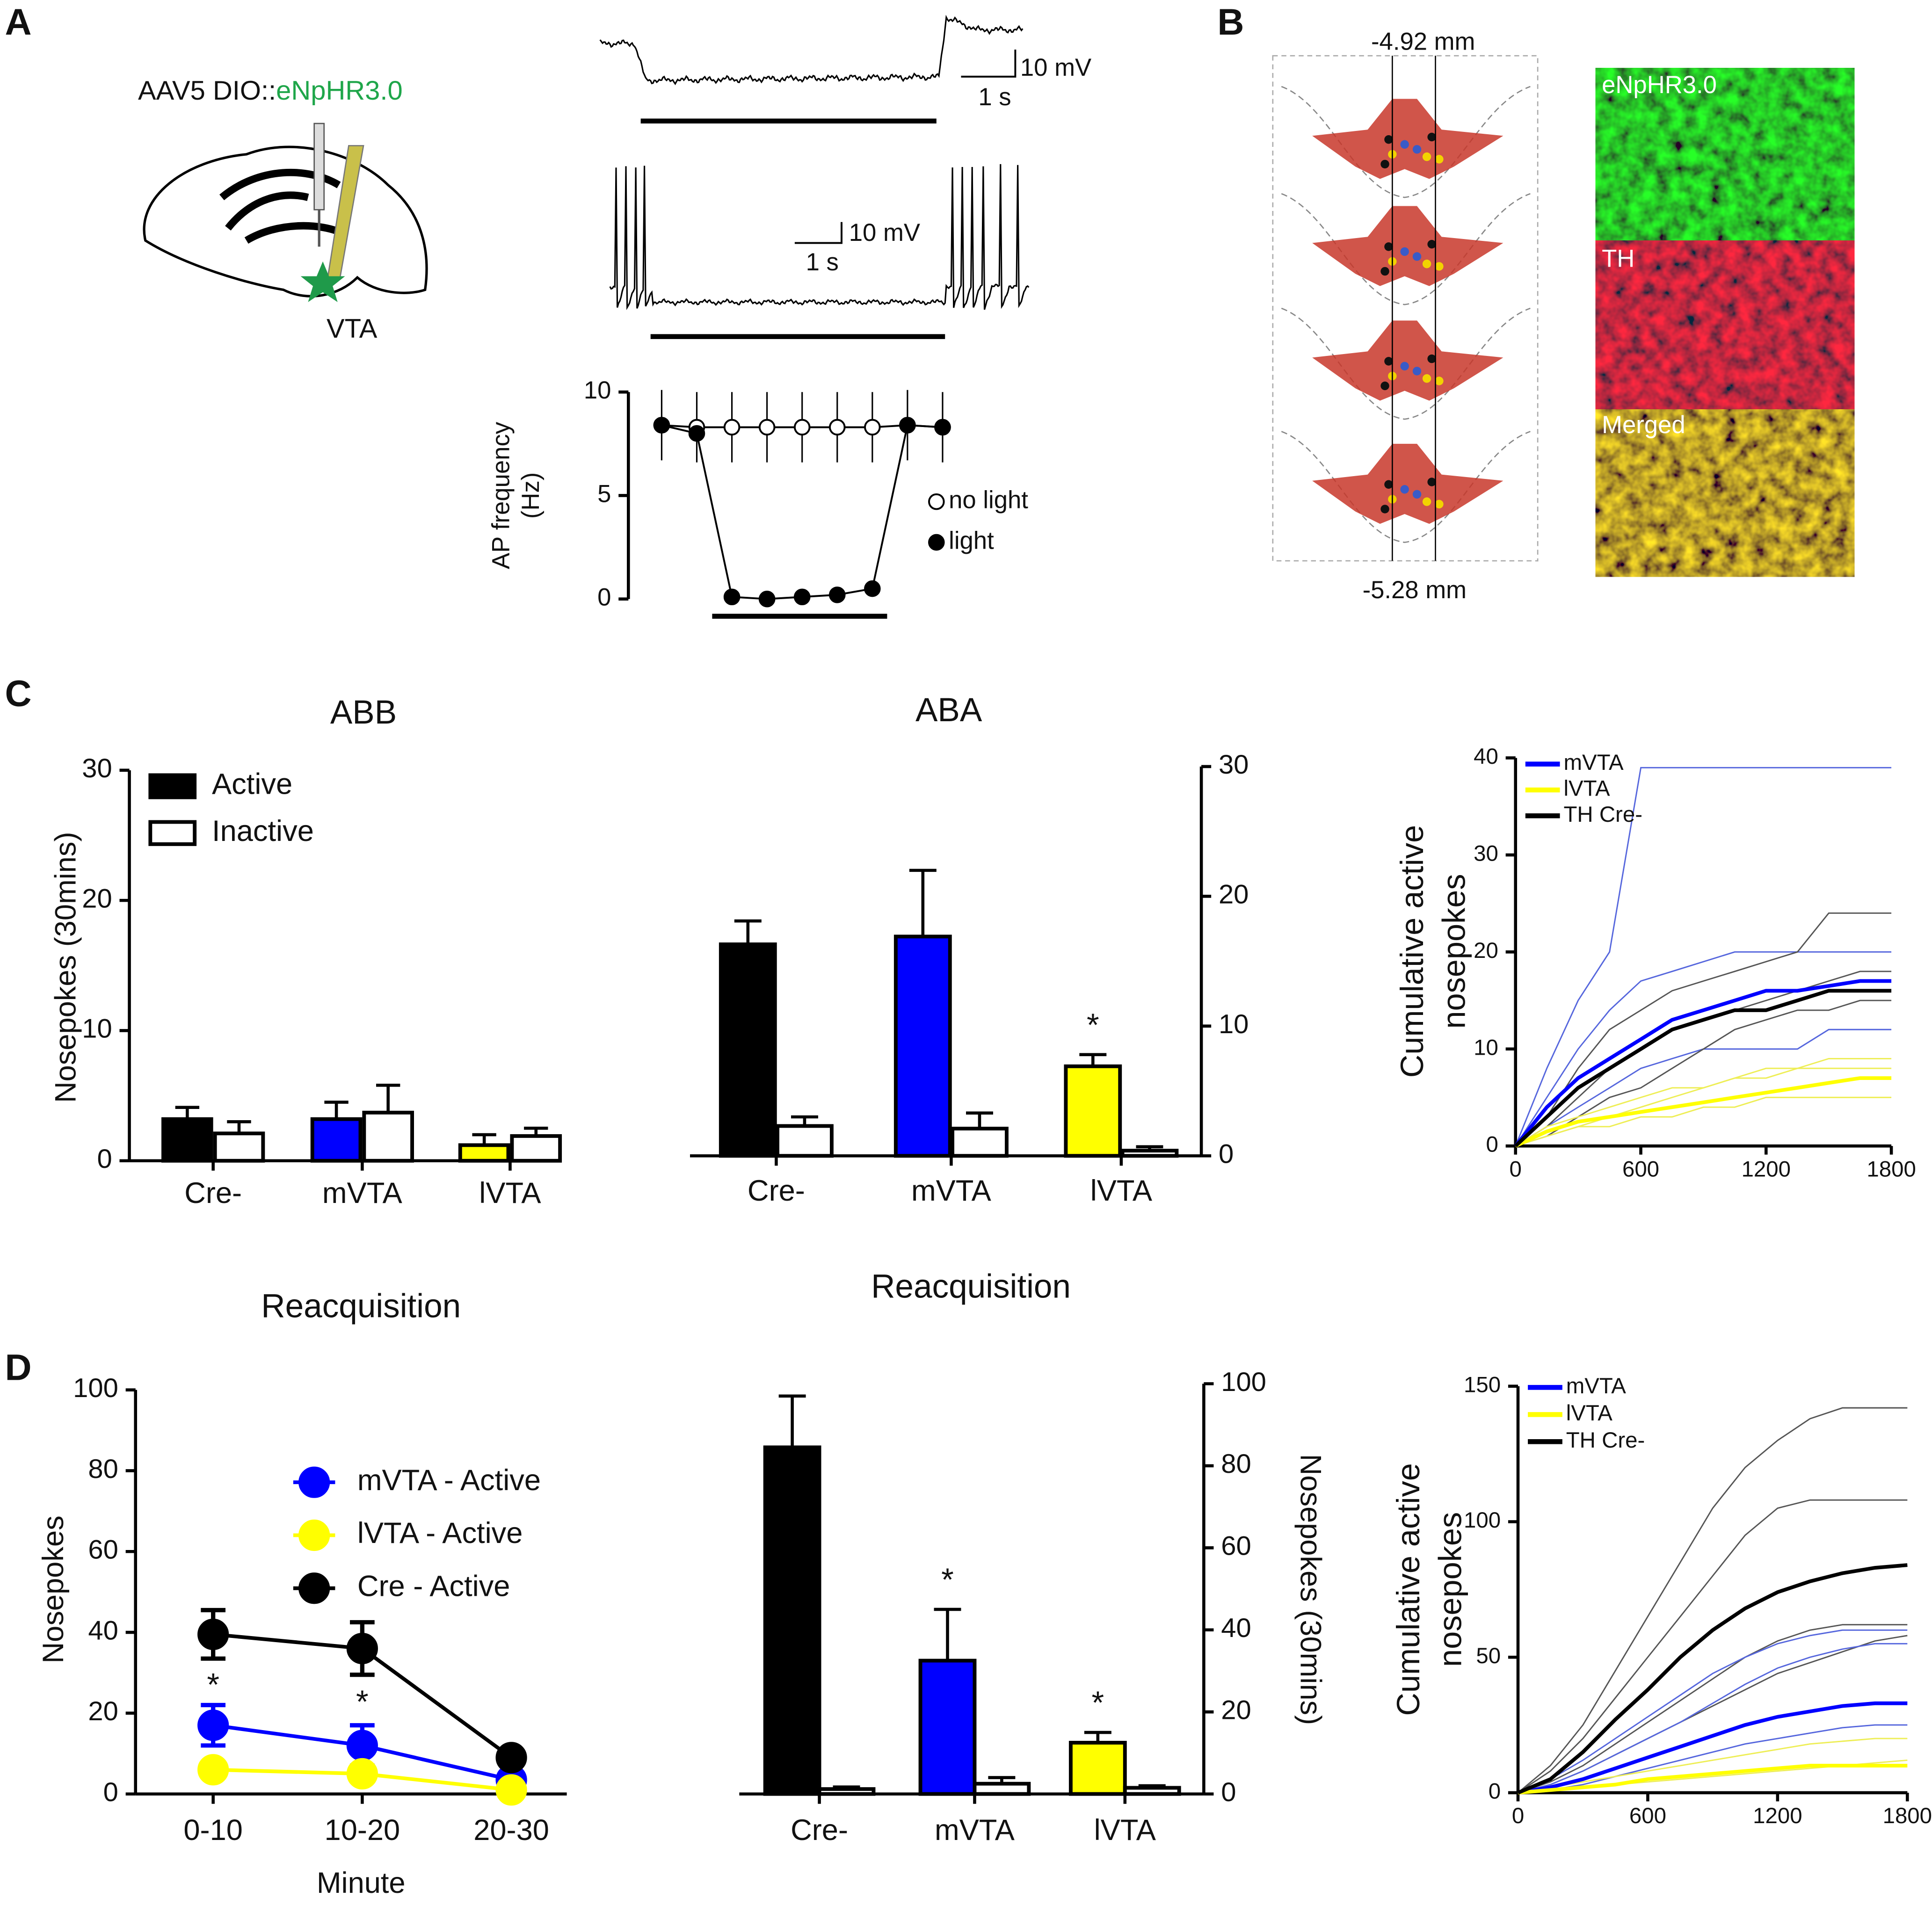  I want to click on y-axis-label: nosepokes, so click(1454, 951).